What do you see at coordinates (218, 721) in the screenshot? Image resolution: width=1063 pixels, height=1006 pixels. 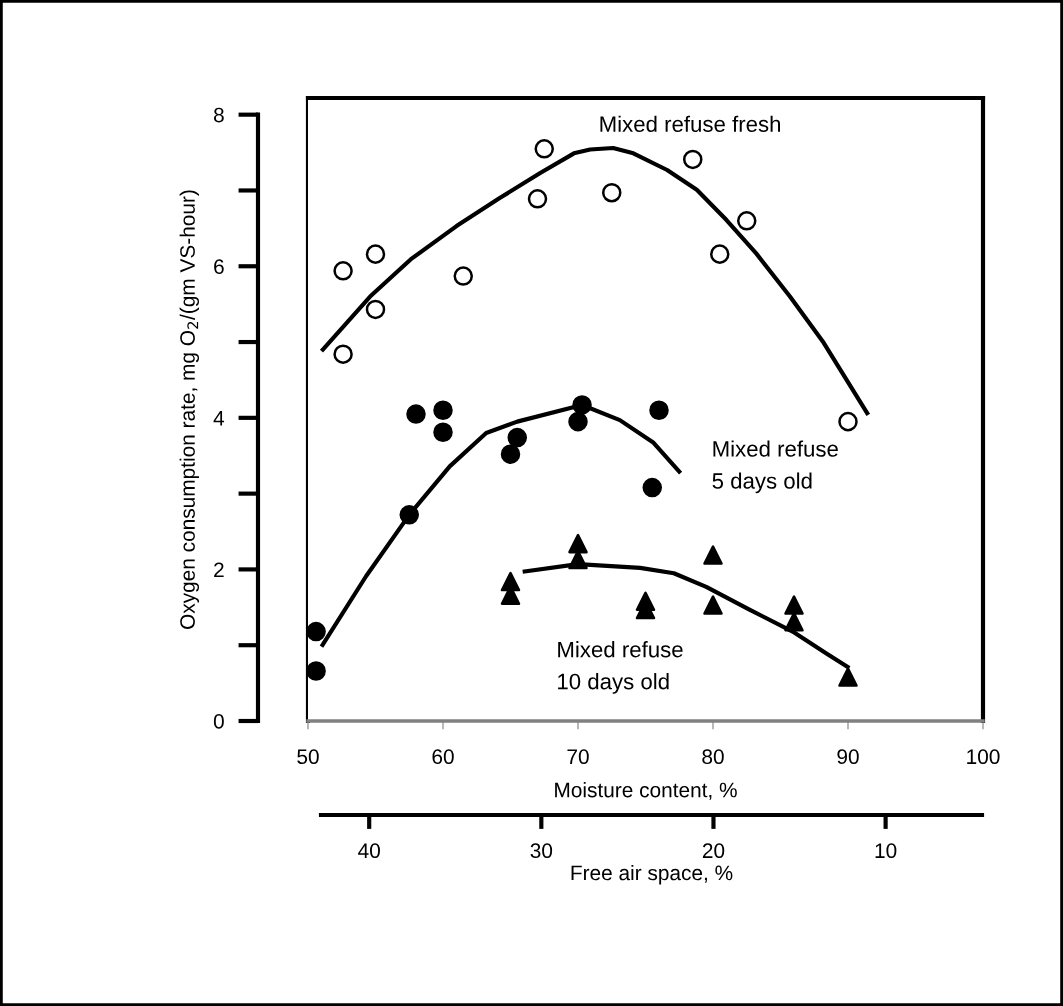 I see `y-tick-label: 0` at bounding box center [218, 721].